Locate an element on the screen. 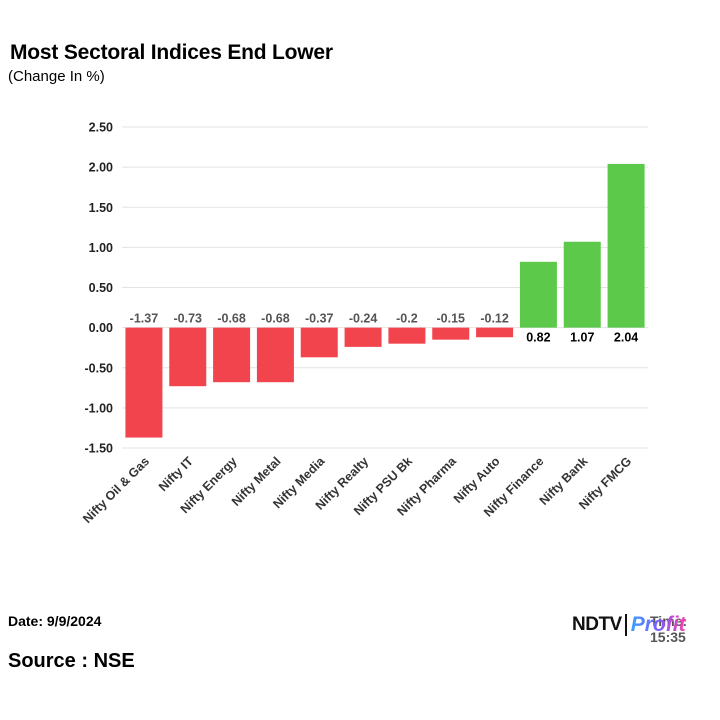  y-tick-label: 2.00 is located at coordinates (101, 168).